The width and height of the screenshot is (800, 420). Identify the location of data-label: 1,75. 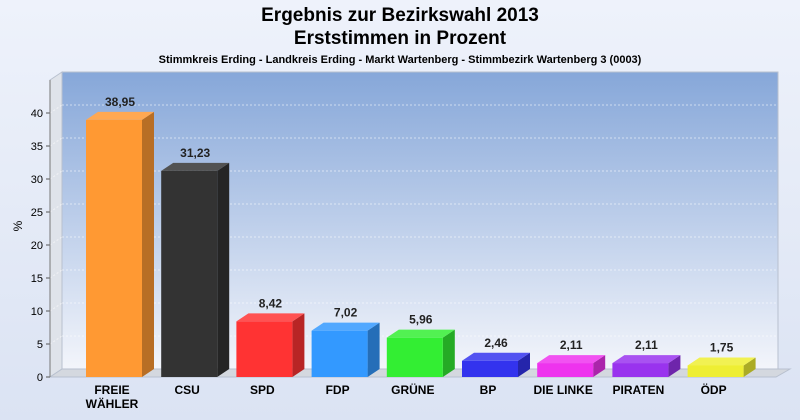
(722, 347).